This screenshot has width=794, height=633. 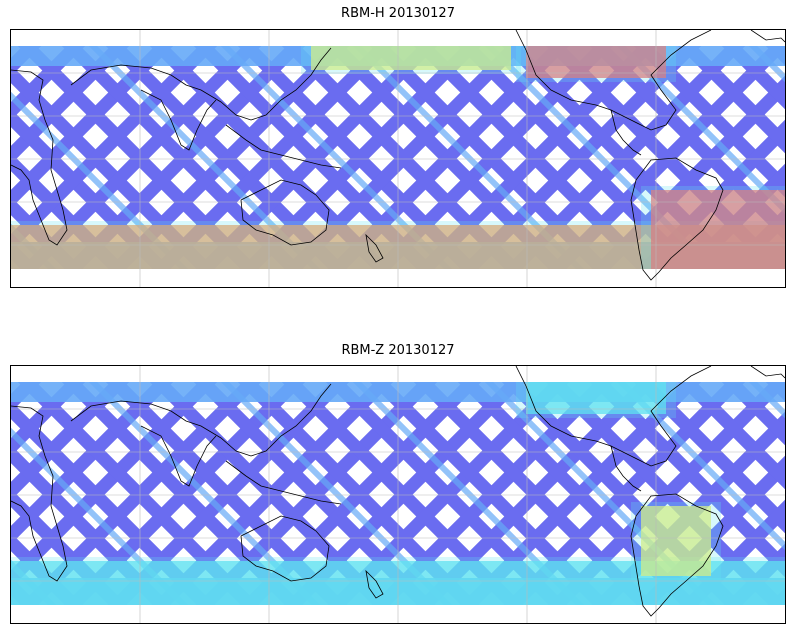 I want to click on panel-rbm-z-title: RBM-Z 20130127, so click(x=398, y=350).